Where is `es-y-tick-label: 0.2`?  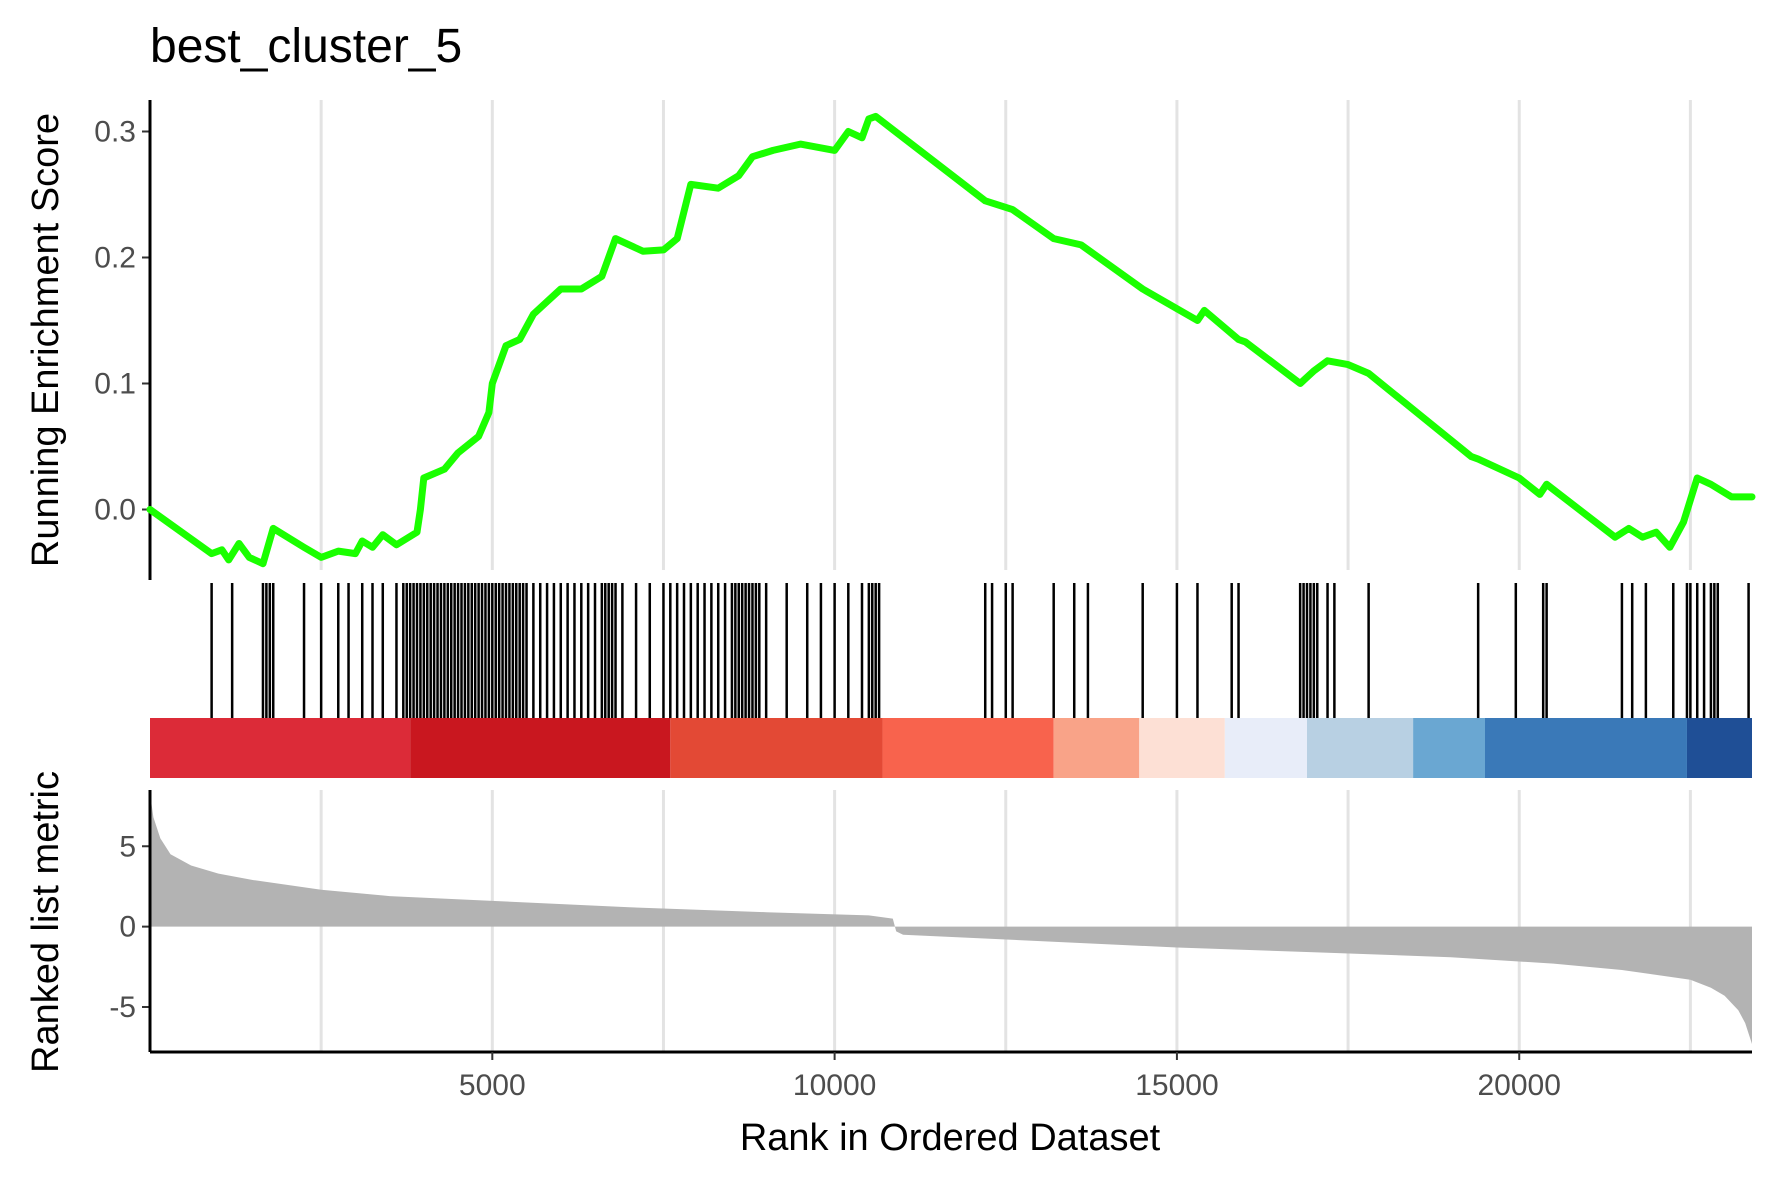
es-y-tick-label: 0.2 is located at coordinates (115, 258).